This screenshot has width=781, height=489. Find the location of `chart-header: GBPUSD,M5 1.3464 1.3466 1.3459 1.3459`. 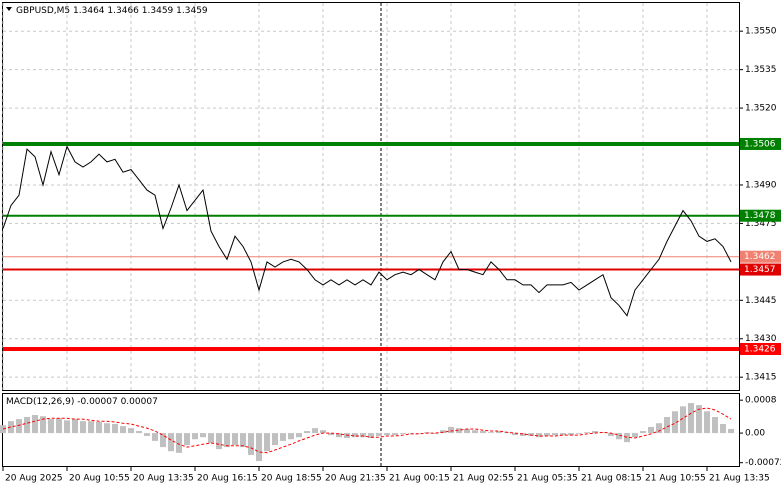

chart-header: GBPUSD,M5 1.3464 1.3466 1.3459 1.3459 is located at coordinates (112, 11).